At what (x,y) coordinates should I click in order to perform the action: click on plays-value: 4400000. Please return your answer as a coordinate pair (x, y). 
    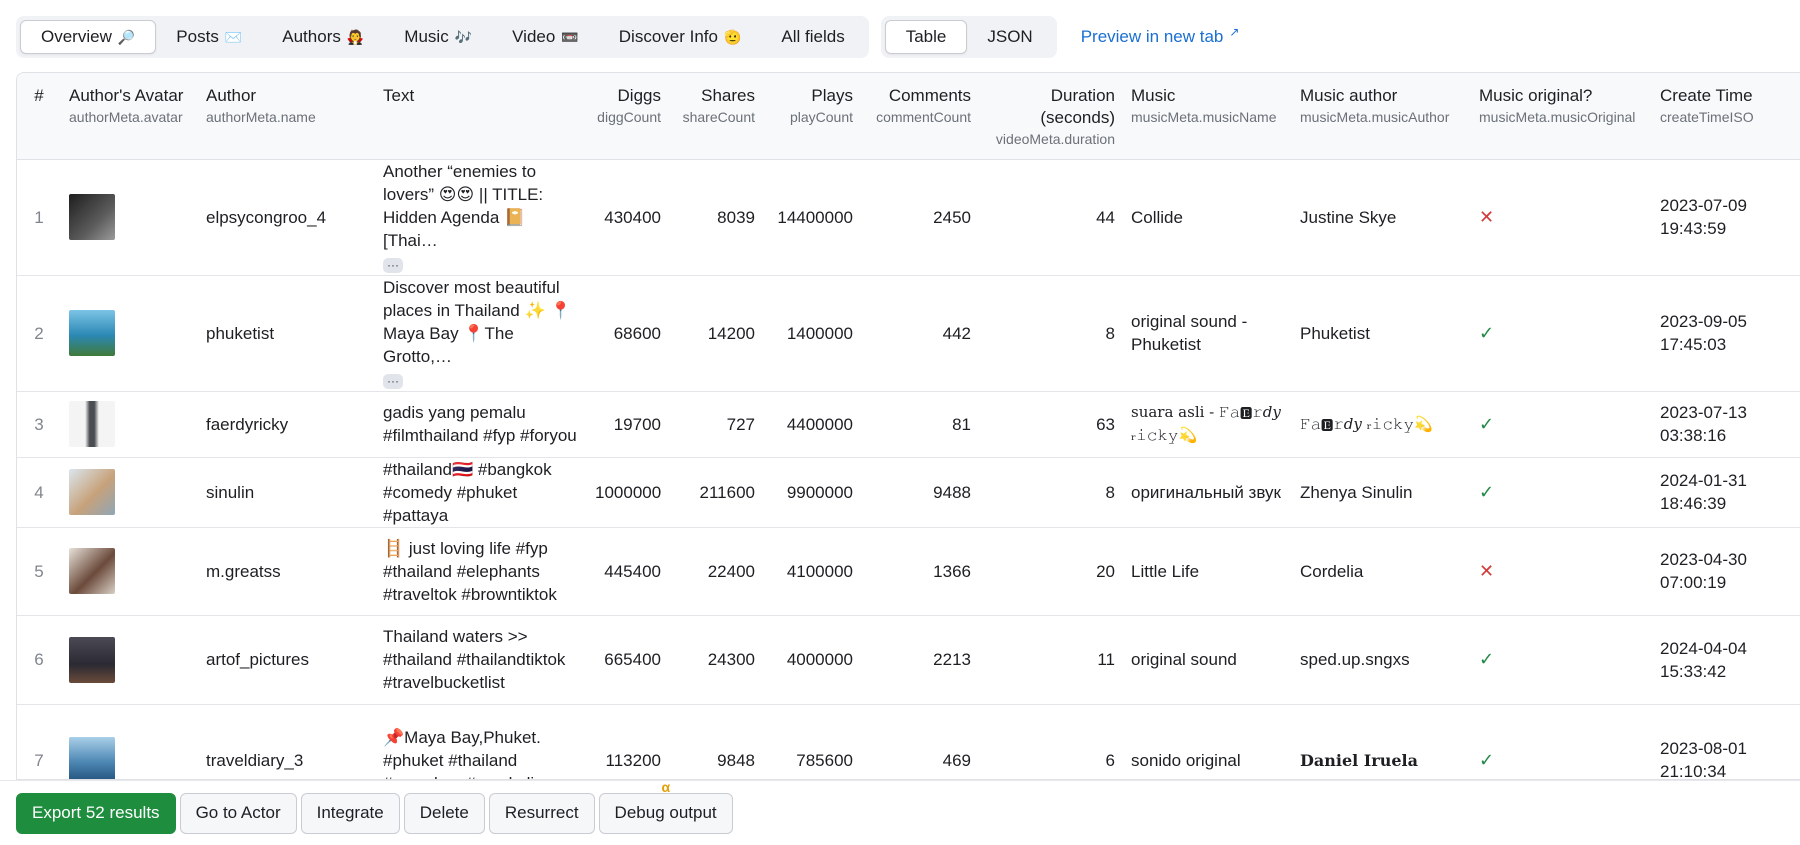
    Looking at the image, I should click on (812, 424).